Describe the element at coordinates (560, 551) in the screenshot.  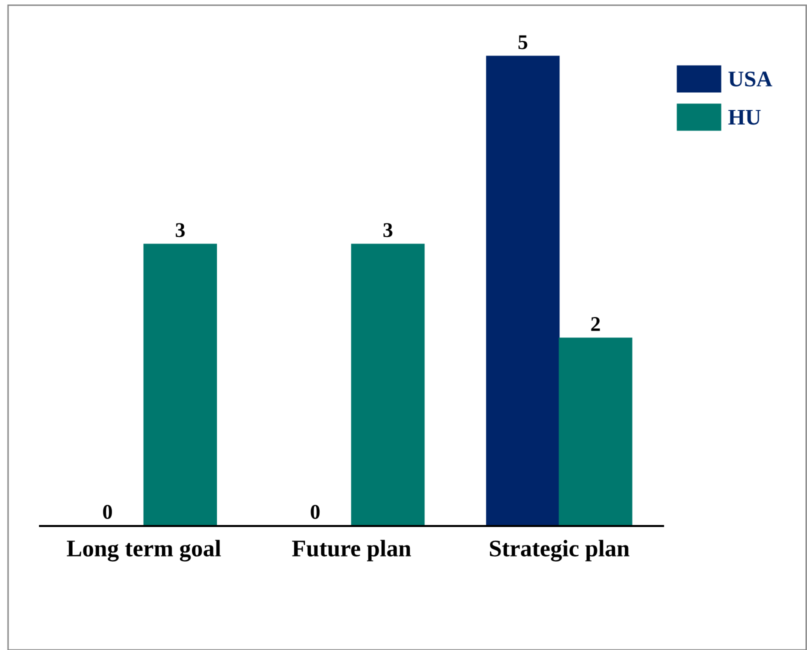
I see `x-tick-label: Strategic plan` at that location.